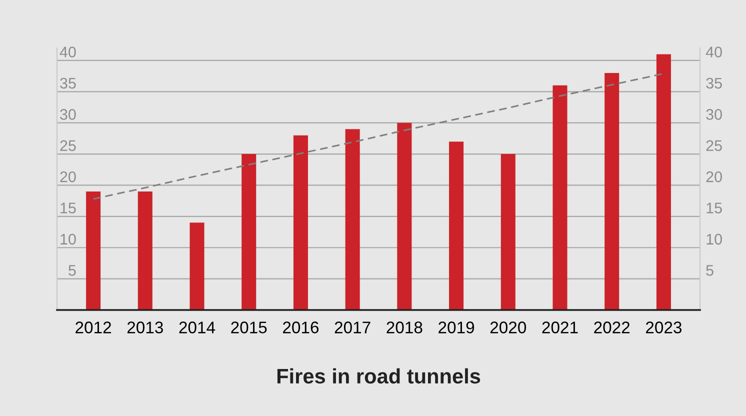 This screenshot has height=416, width=746. Describe the element at coordinates (68, 114) in the screenshot. I see `y-tick-label: 30` at that location.